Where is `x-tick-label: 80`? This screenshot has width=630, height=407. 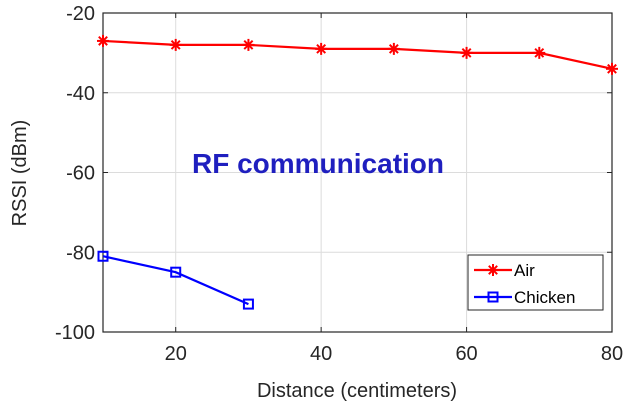 x-tick-label: 80 is located at coordinates (612, 354).